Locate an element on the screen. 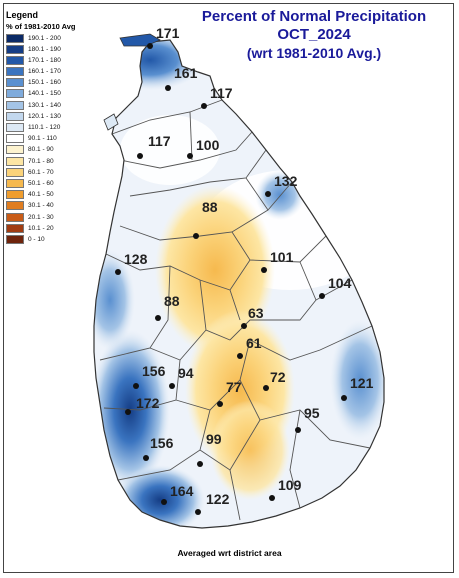 The height and width of the screenshot is (578, 459). legend-item: 120.1 - 130 is located at coordinates (56, 116).